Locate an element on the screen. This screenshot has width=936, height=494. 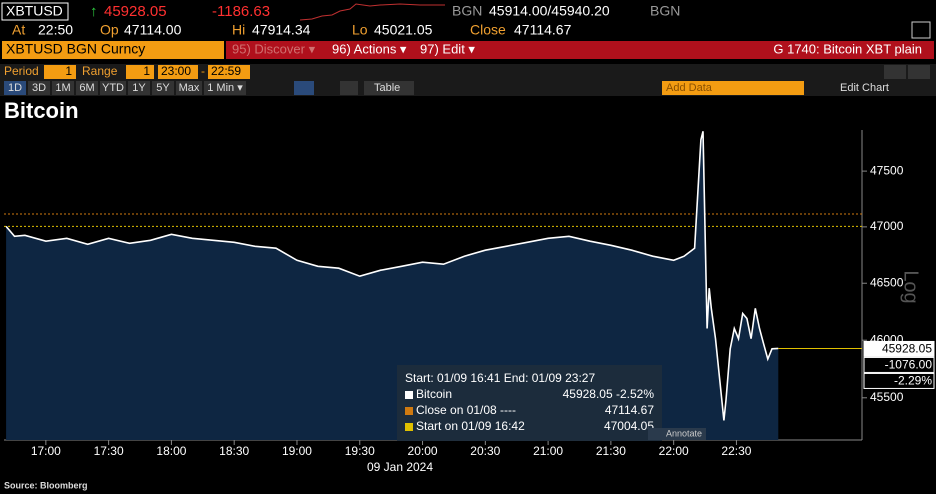
label: Hi is located at coordinates (238, 30).